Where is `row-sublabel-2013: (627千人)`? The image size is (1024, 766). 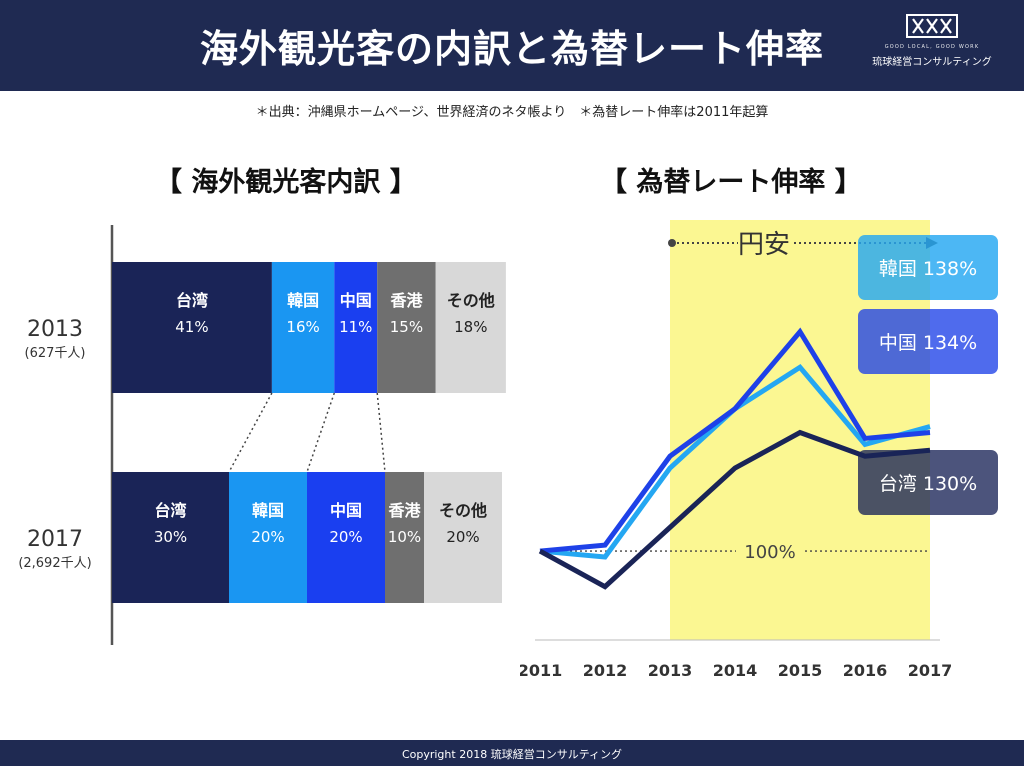
row-sublabel-2013: (627千人) is located at coordinates (55, 353).